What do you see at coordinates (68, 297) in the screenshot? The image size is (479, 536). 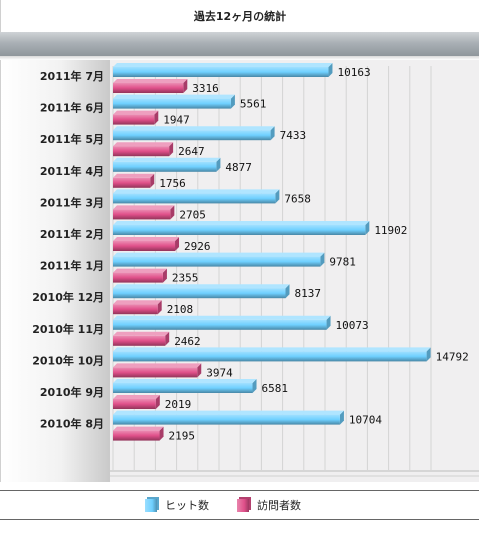 I see `category-label: 2010年 12月` at bounding box center [68, 297].